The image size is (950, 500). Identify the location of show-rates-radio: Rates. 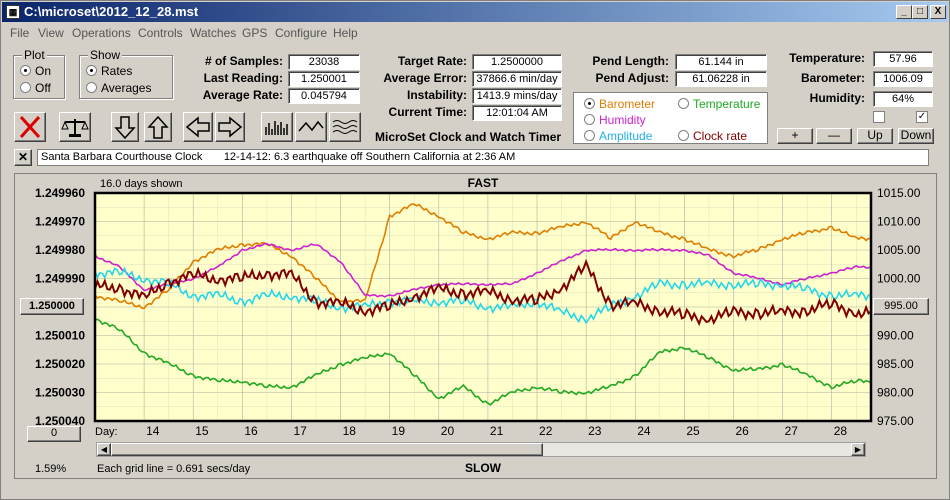
(109, 71).